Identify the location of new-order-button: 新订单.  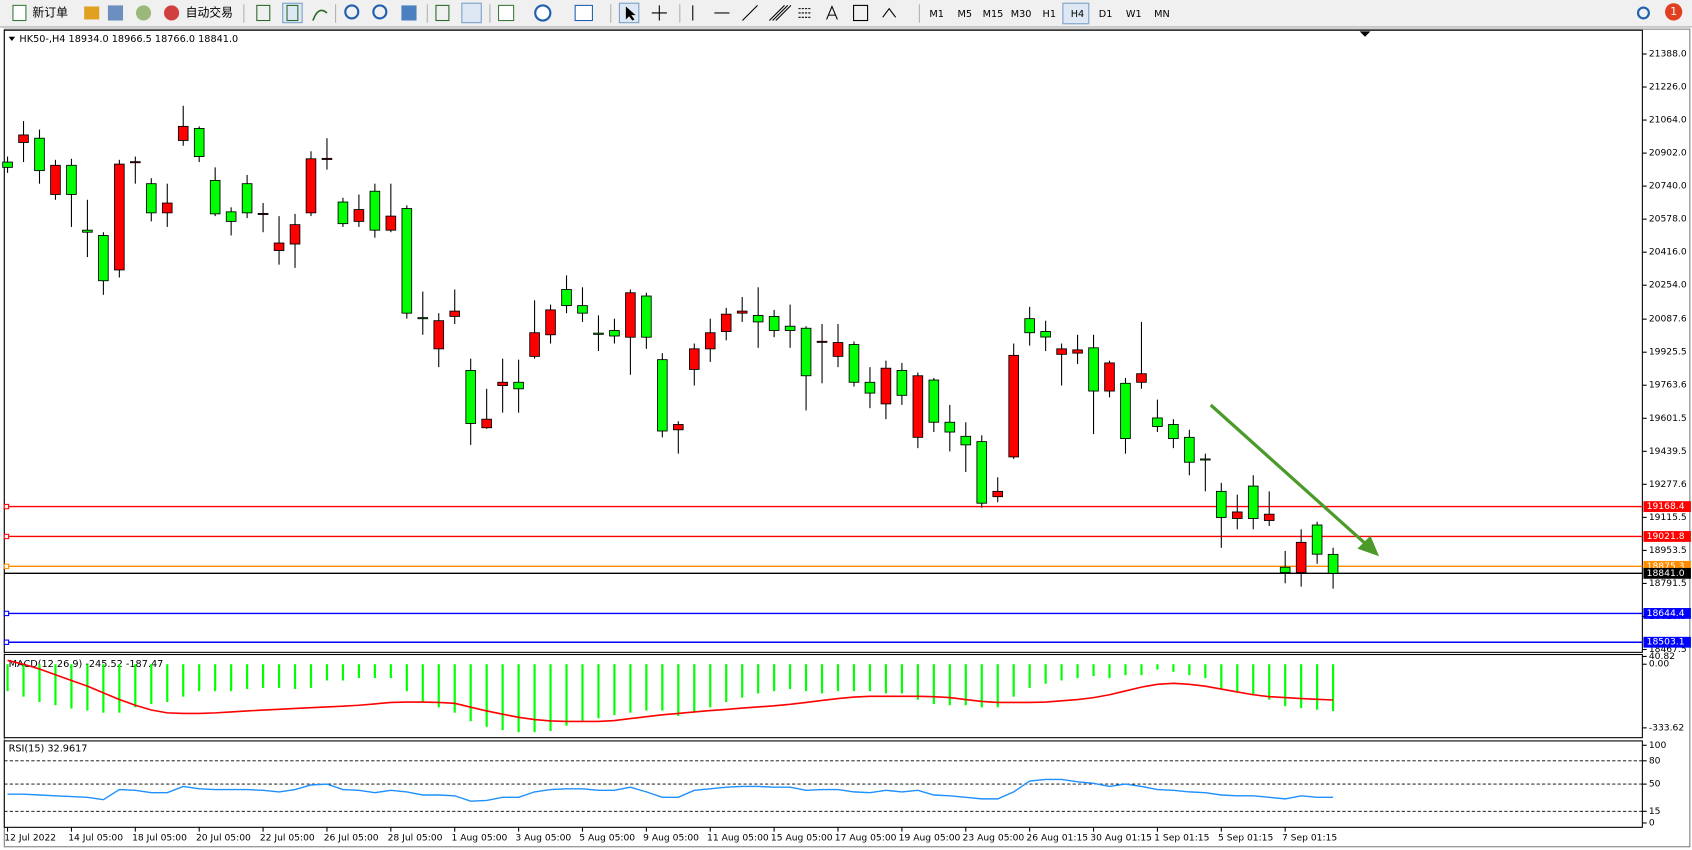
(50, 12).